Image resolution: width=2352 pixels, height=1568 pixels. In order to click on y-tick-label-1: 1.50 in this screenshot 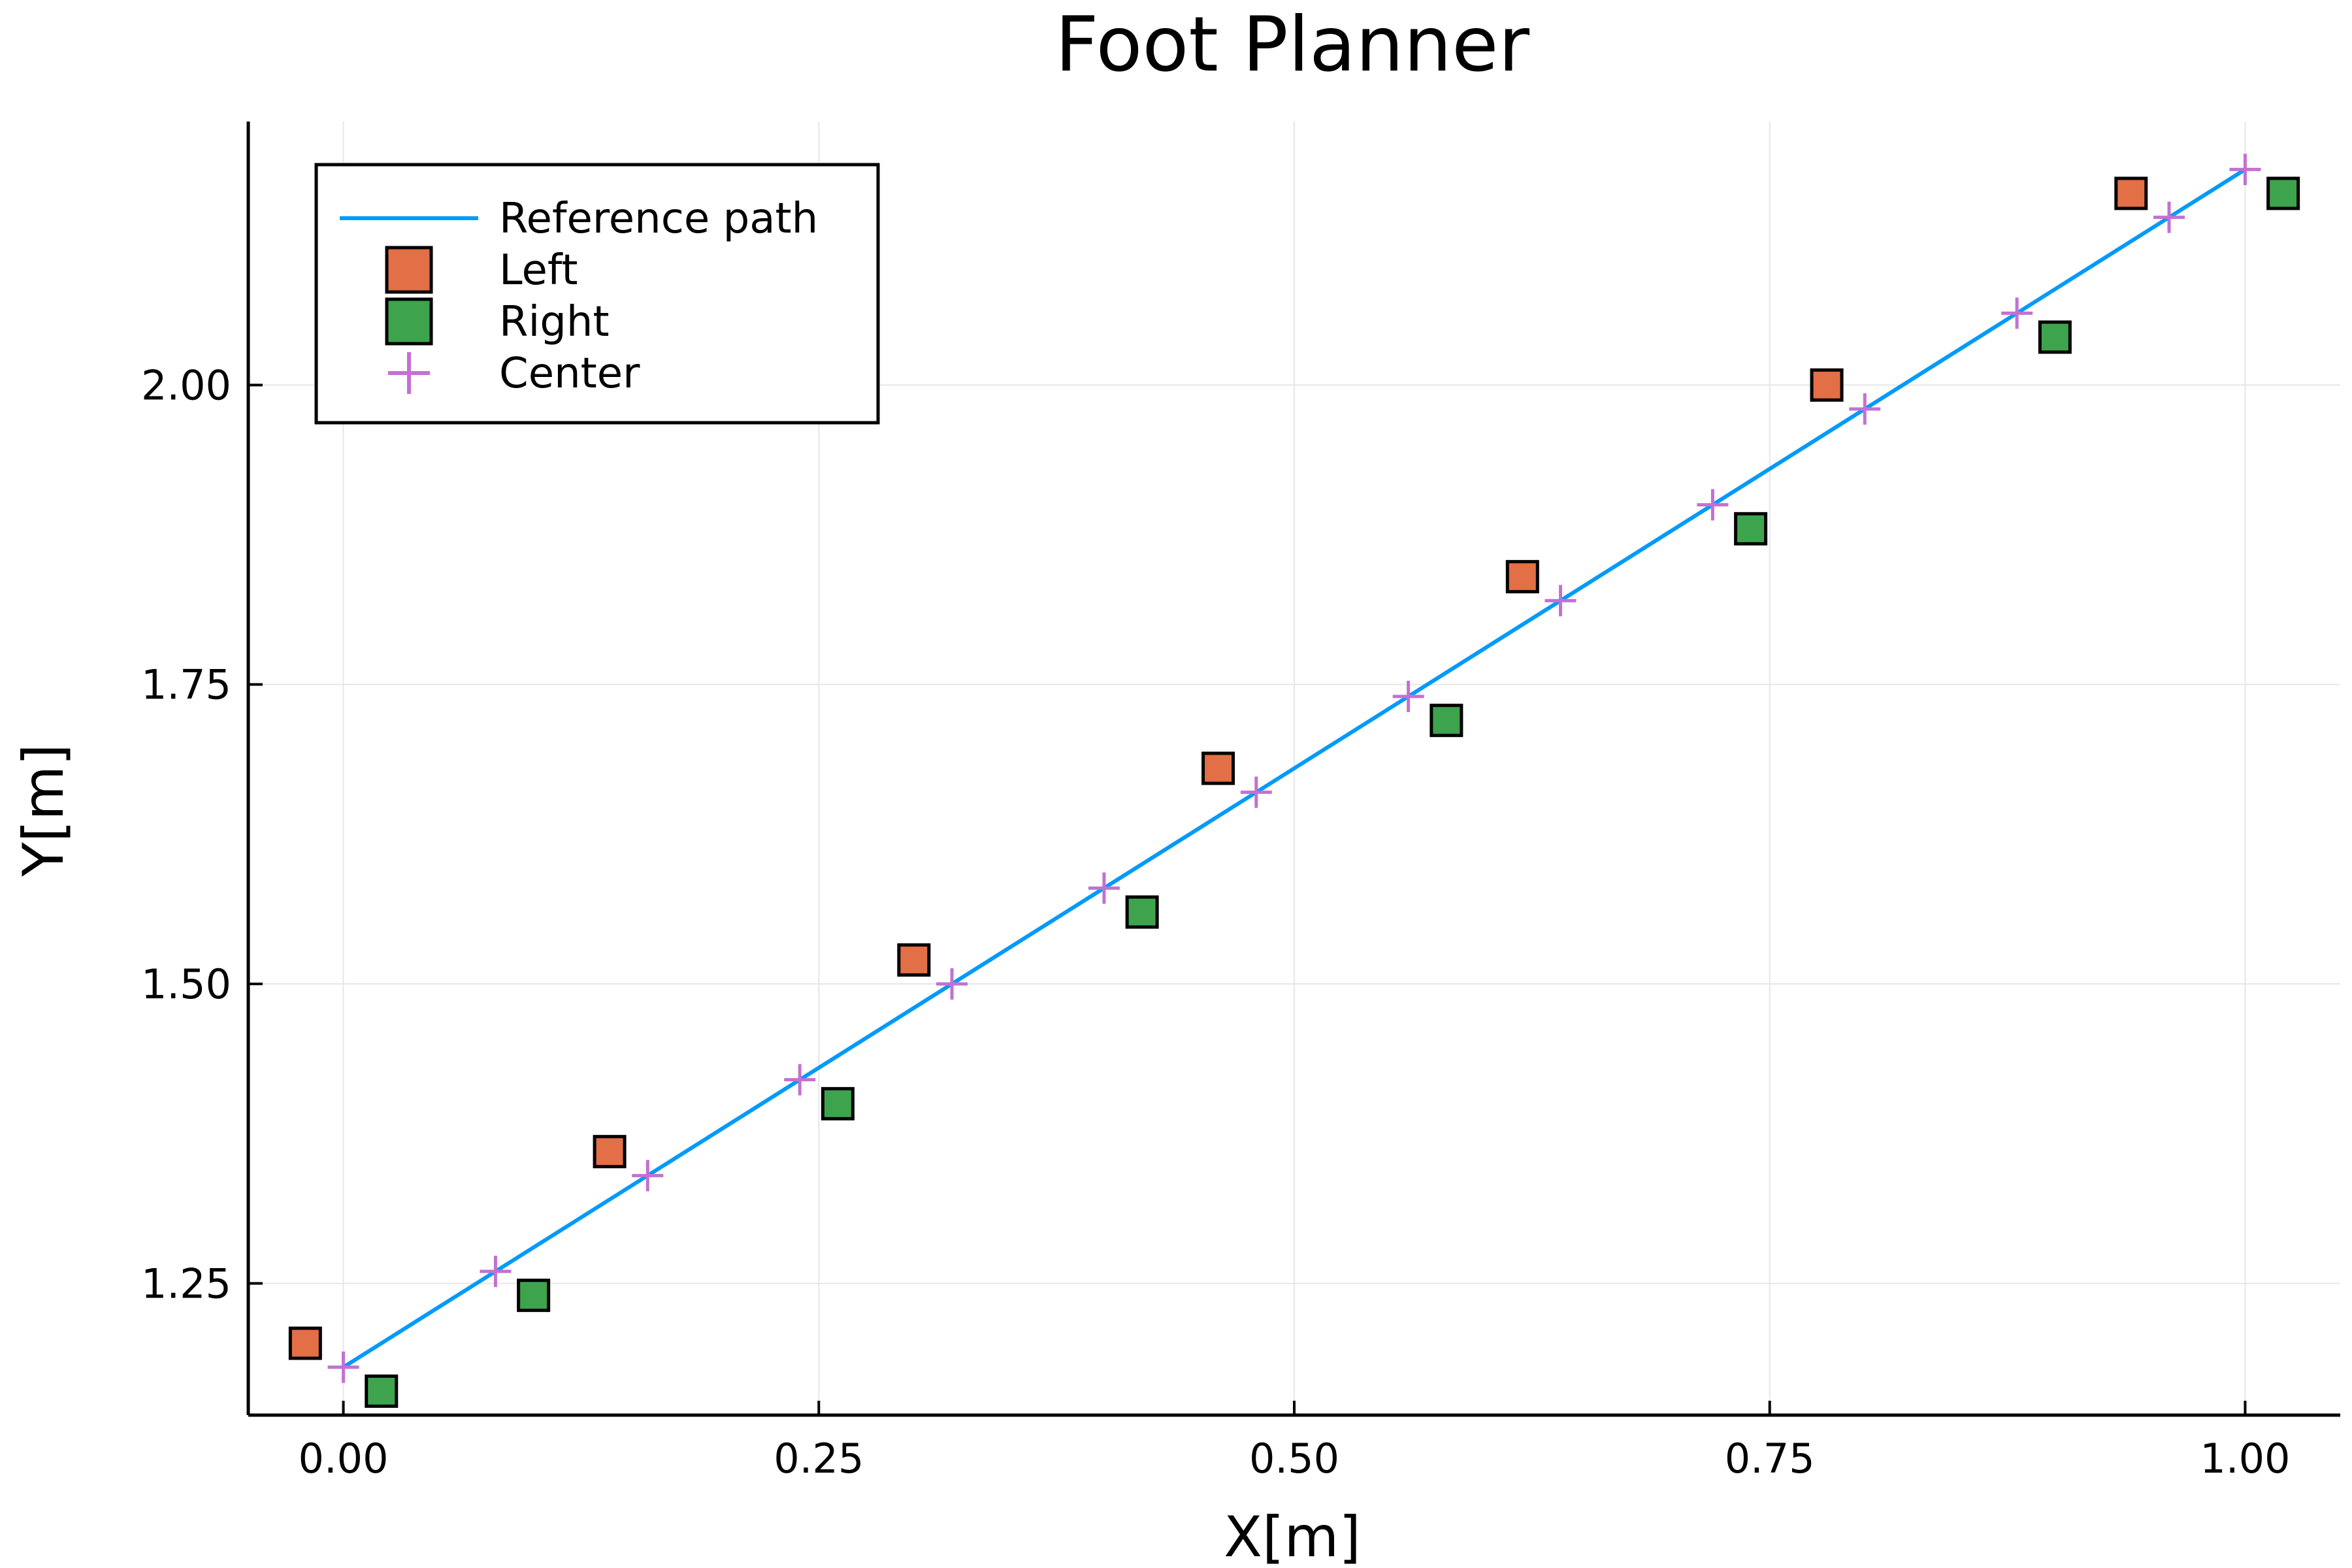, I will do `click(186, 984)`.